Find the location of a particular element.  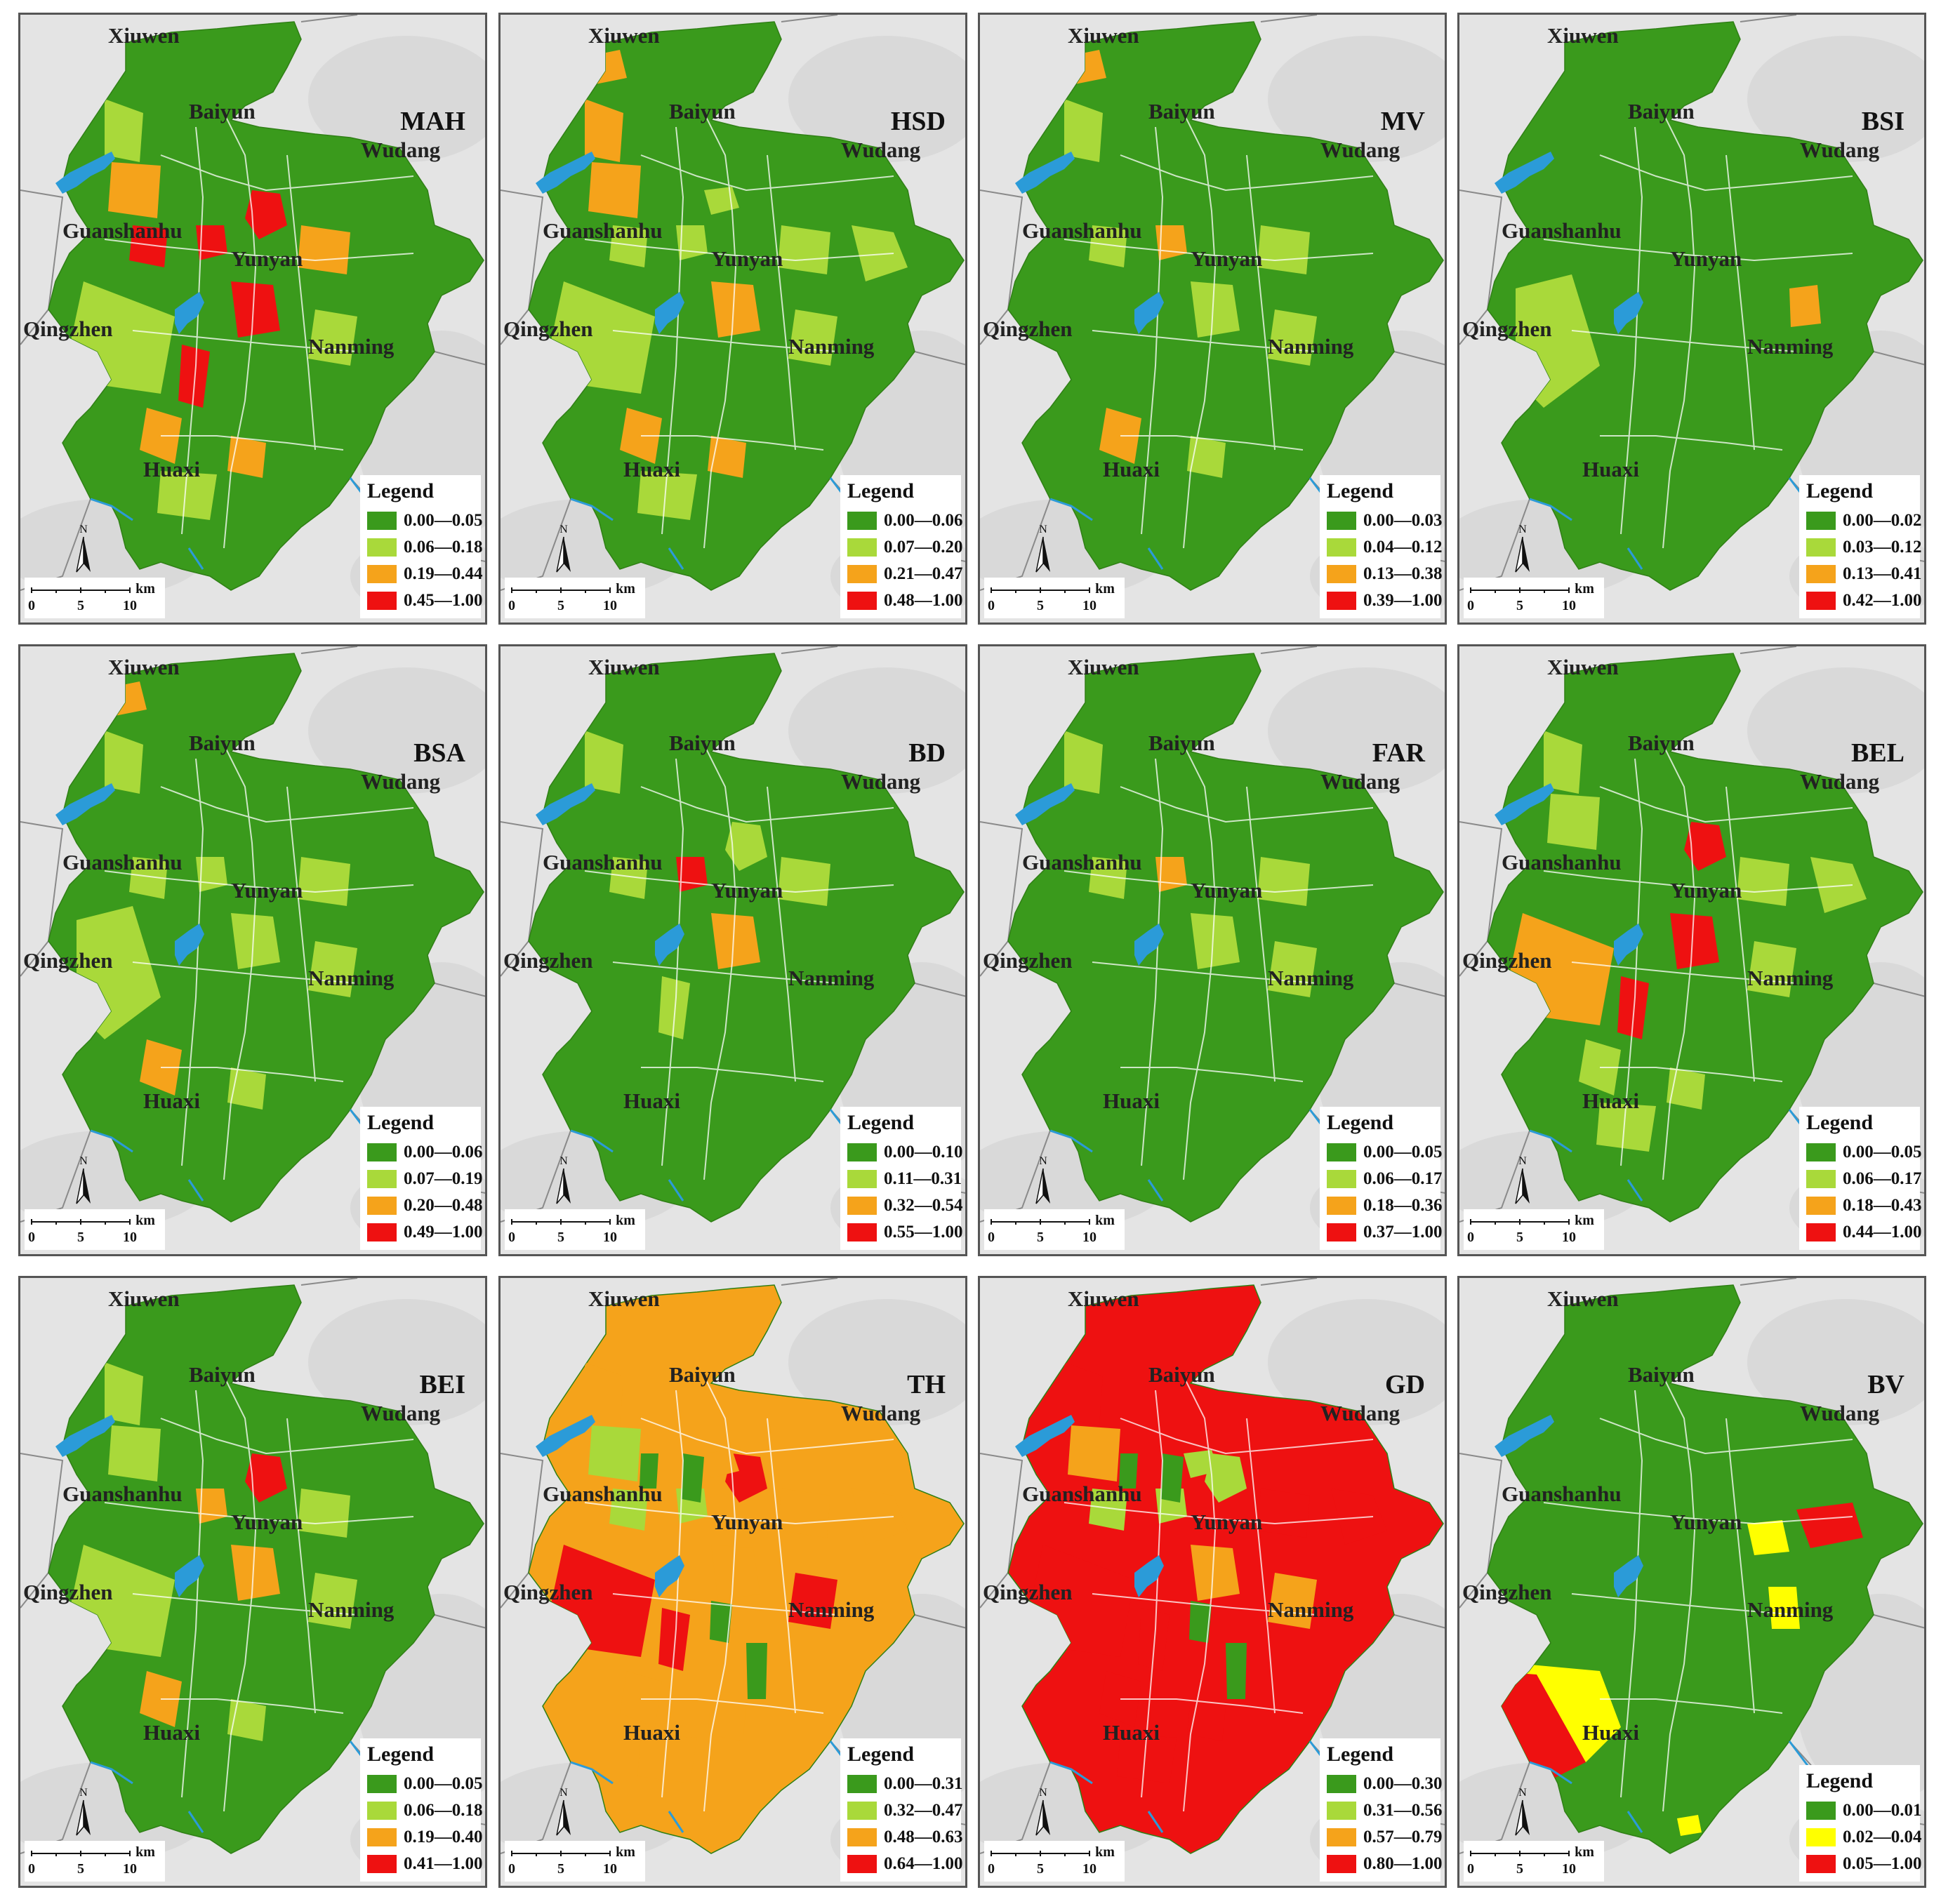

legend-row: 0.42—1.00 is located at coordinates (1864, 601).